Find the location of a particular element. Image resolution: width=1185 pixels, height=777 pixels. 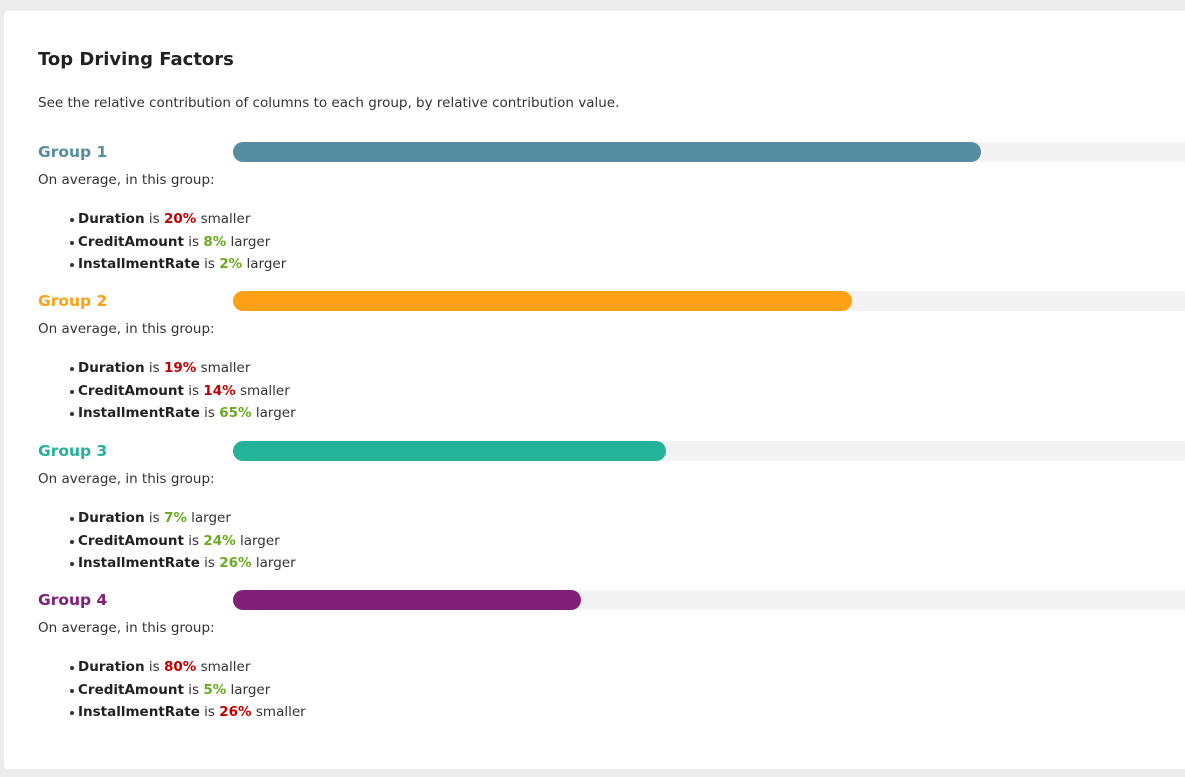

factor-item: Duration is 20% smaller is located at coordinates (177, 219).